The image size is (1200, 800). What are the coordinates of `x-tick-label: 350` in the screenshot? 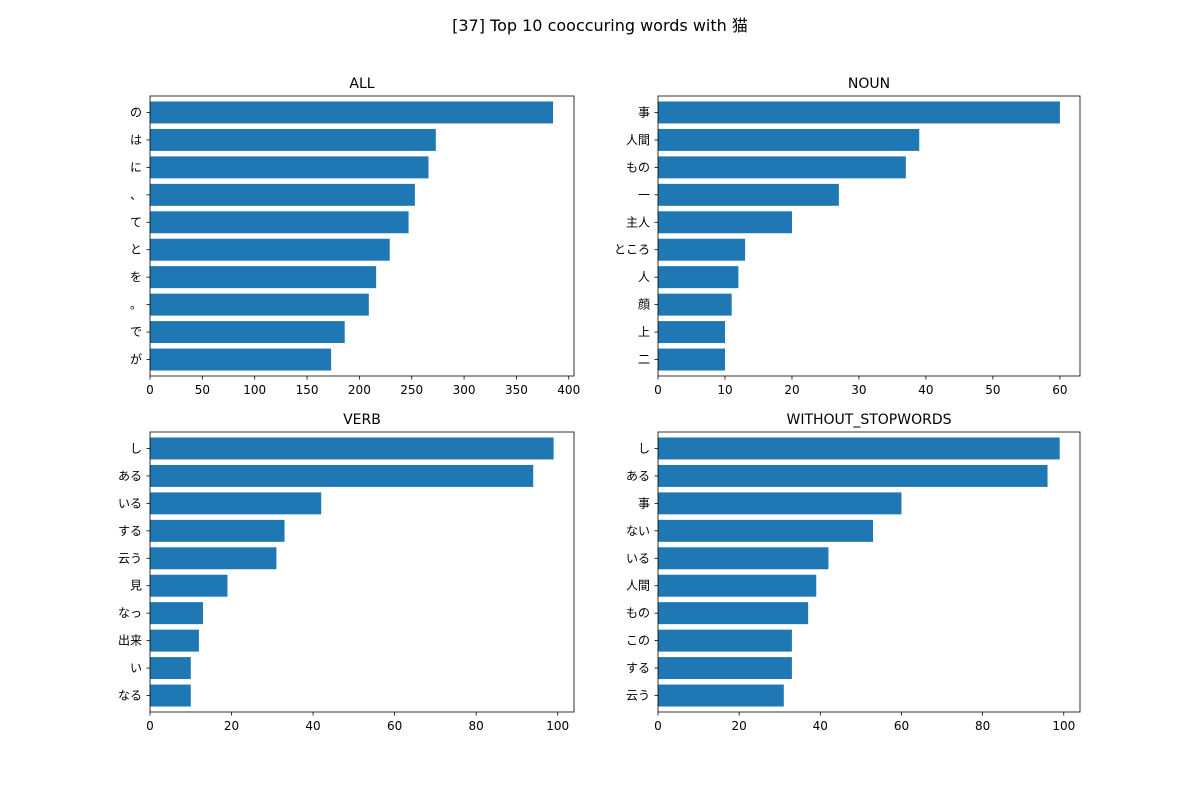 It's located at (516, 390).